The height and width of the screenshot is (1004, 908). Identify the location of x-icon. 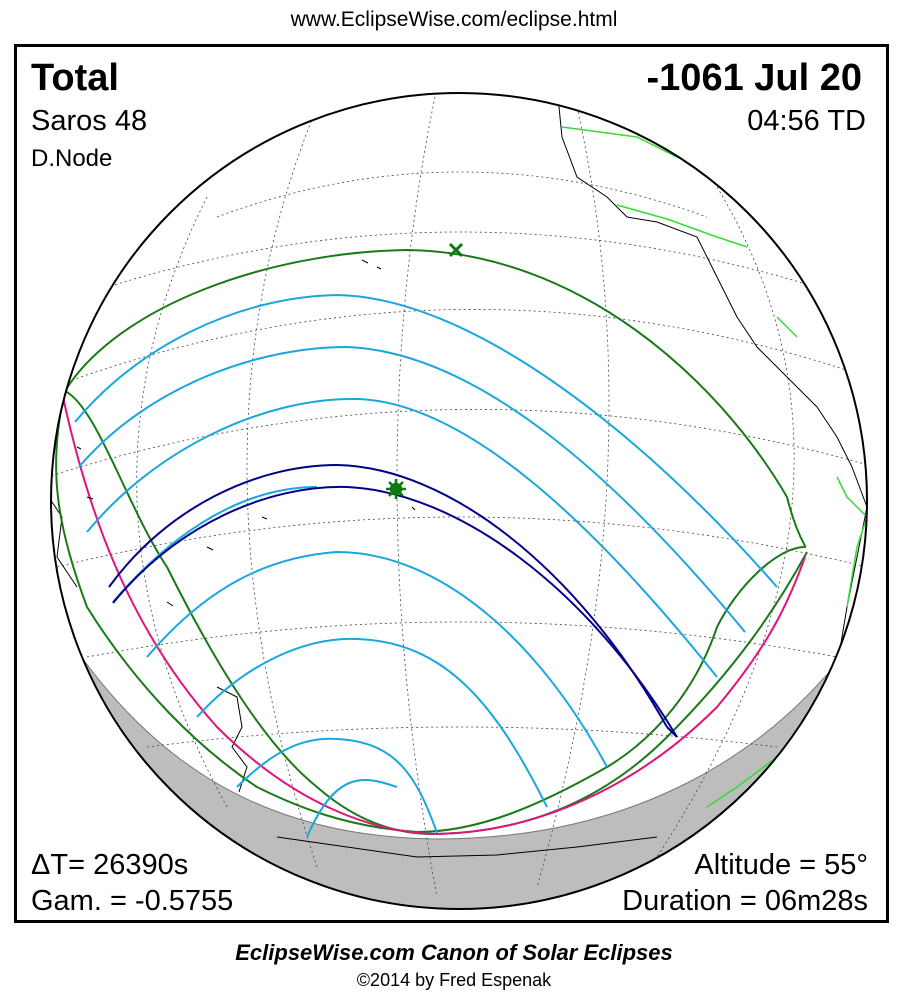
(456, 250).